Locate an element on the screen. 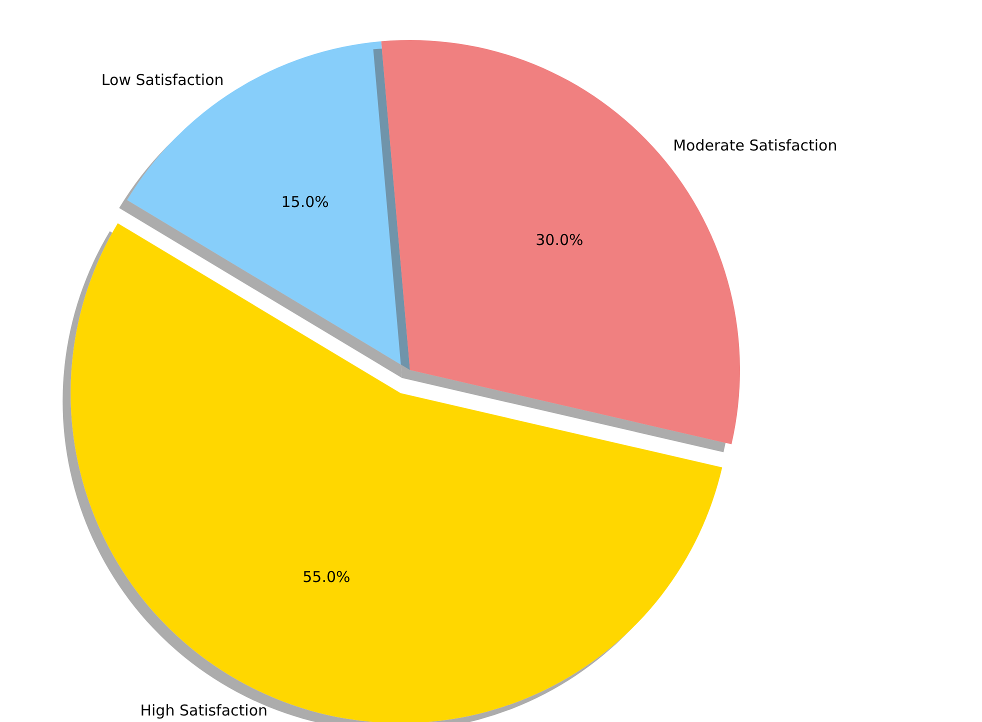 The height and width of the screenshot is (722, 982). data-label: 30.0% is located at coordinates (560, 240).